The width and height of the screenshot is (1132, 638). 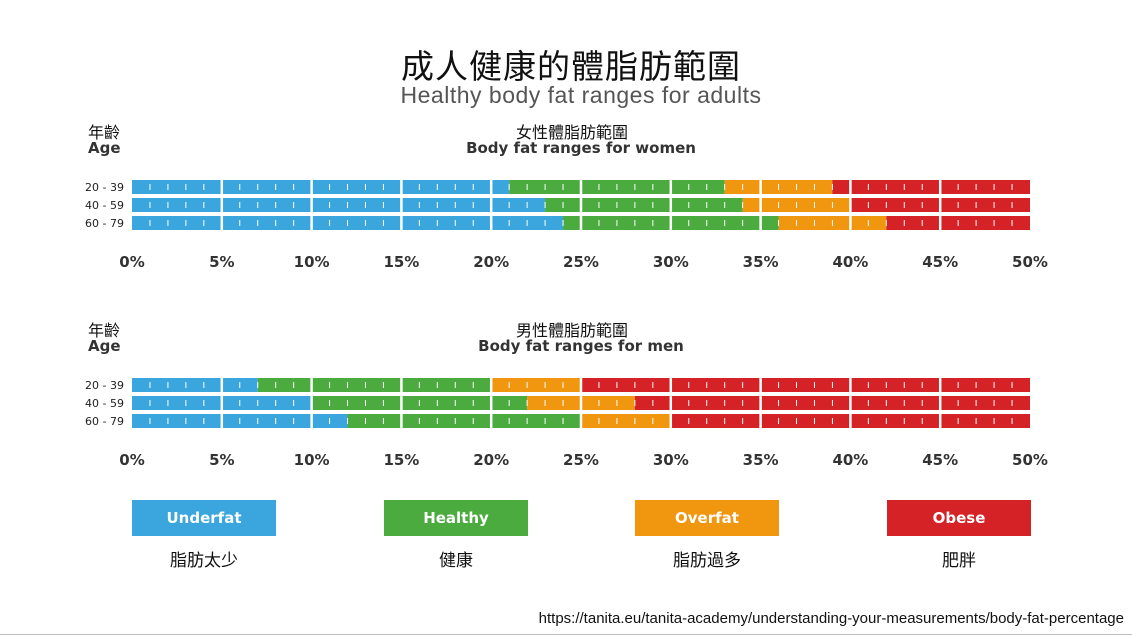 I want to click on women-row-label: 20 - 39, so click(x=104, y=187).